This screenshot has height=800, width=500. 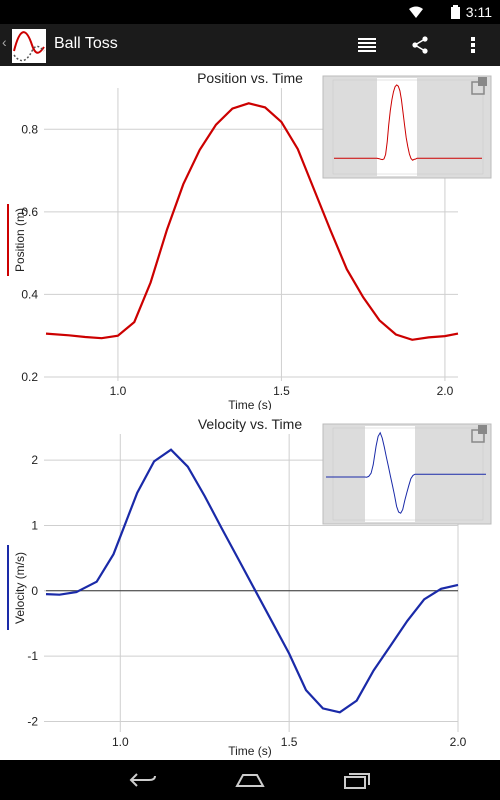 I want to click on overflow-dots-icon, so click(x=473, y=45).